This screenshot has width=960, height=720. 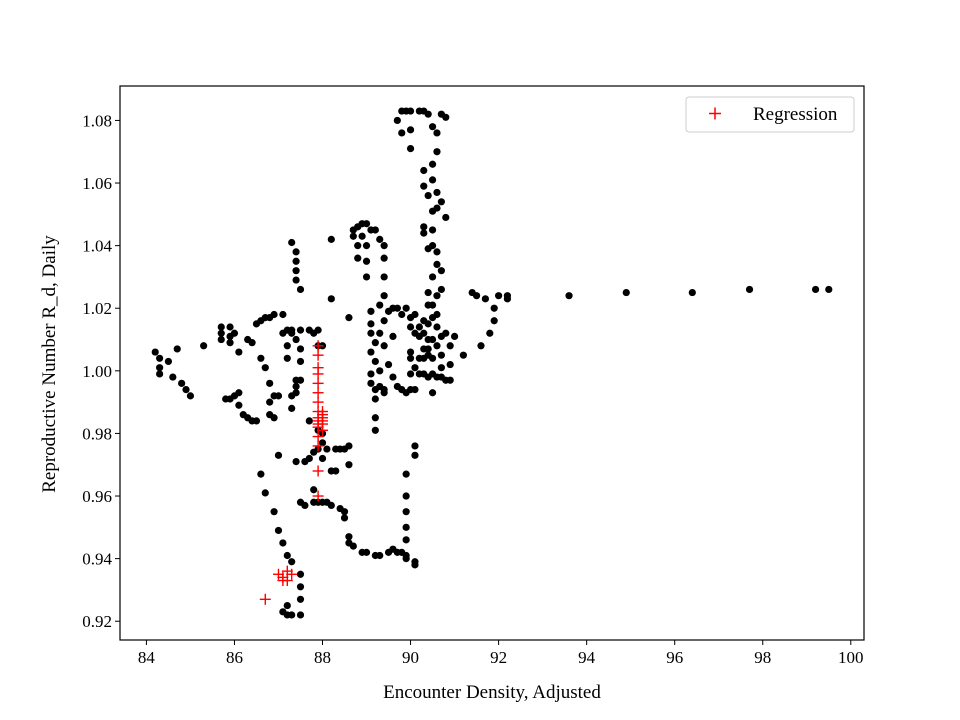 What do you see at coordinates (234, 657) in the screenshot?
I see `x-tick-label: 86` at bounding box center [234, 657].